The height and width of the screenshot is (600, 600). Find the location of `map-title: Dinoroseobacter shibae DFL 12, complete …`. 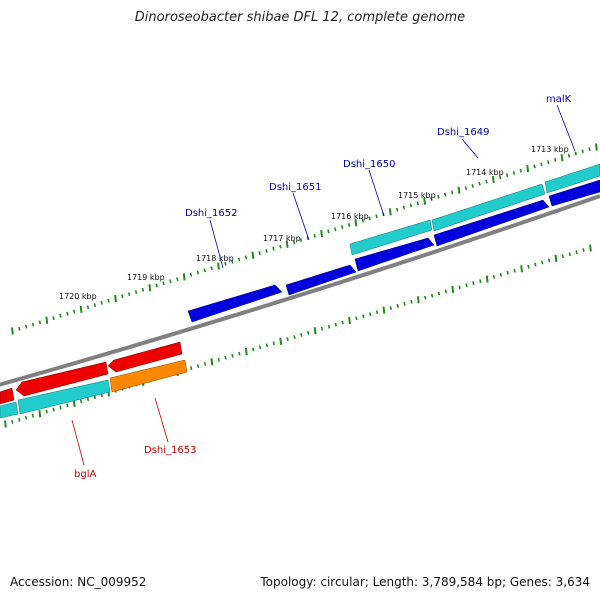

map-title: Dinoroseobacter shibae DFL 12, complete … is located at coordinates (300, 17).